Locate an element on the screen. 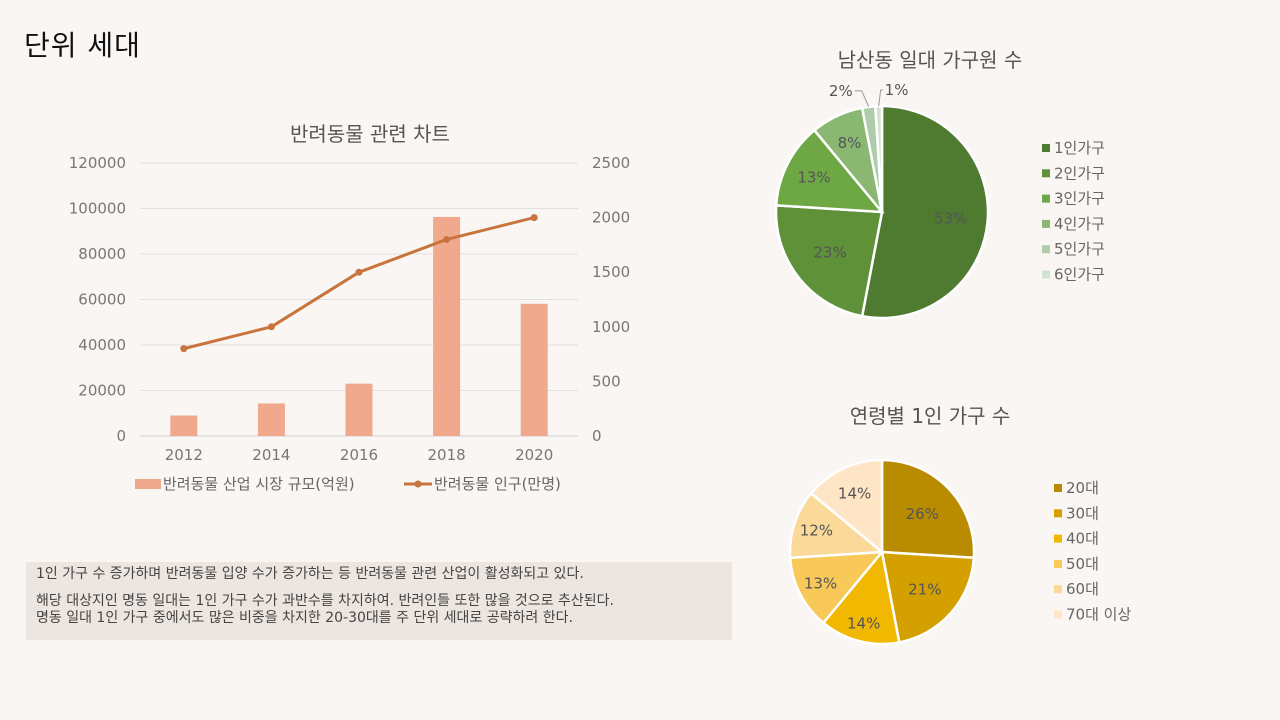 This screenshot has width=1280, height=720. bar-2016 is located at coordinates (359, 409).